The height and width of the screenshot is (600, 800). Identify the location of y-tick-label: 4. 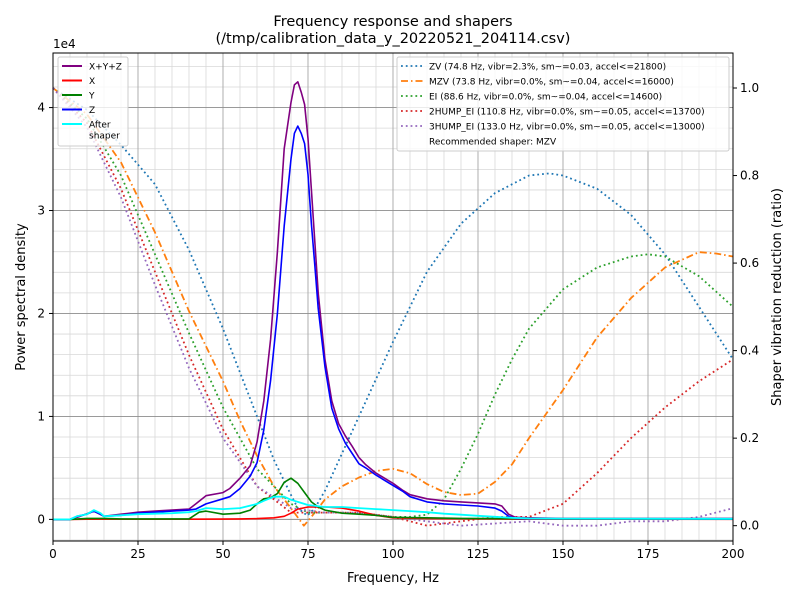
(41, 108).